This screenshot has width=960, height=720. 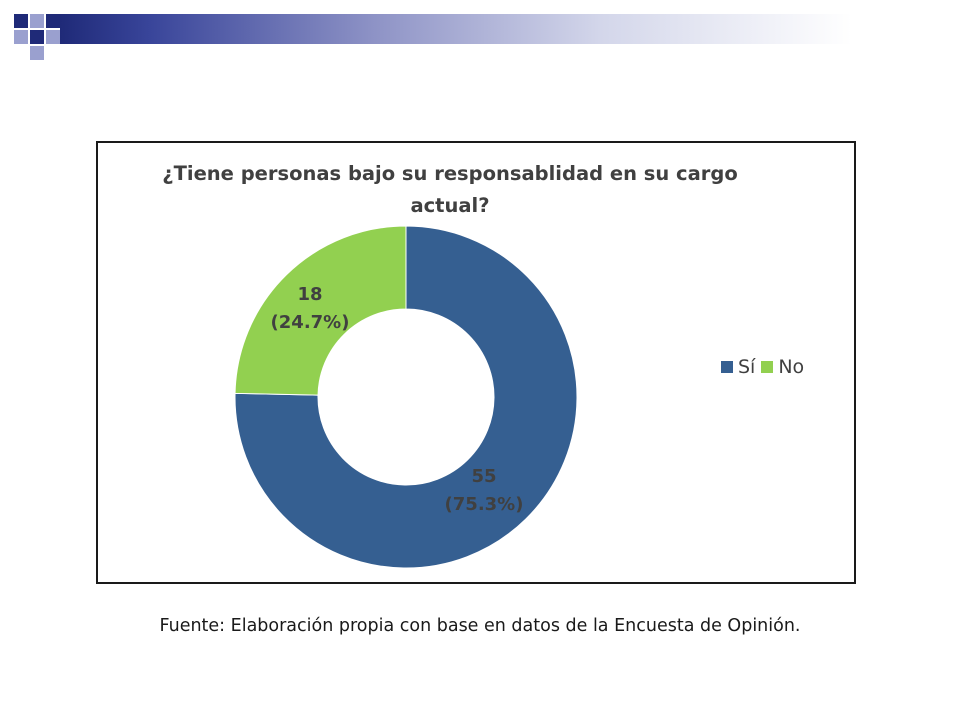 I want to click on legend-label-si: Sí, so click(x=747, y=367).